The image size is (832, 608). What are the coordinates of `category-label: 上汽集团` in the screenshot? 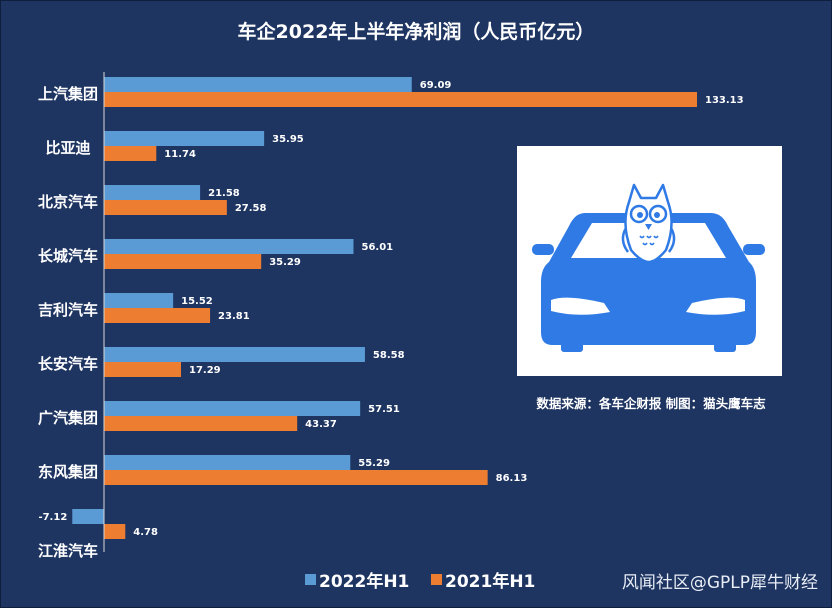 It's located at (68, 94).